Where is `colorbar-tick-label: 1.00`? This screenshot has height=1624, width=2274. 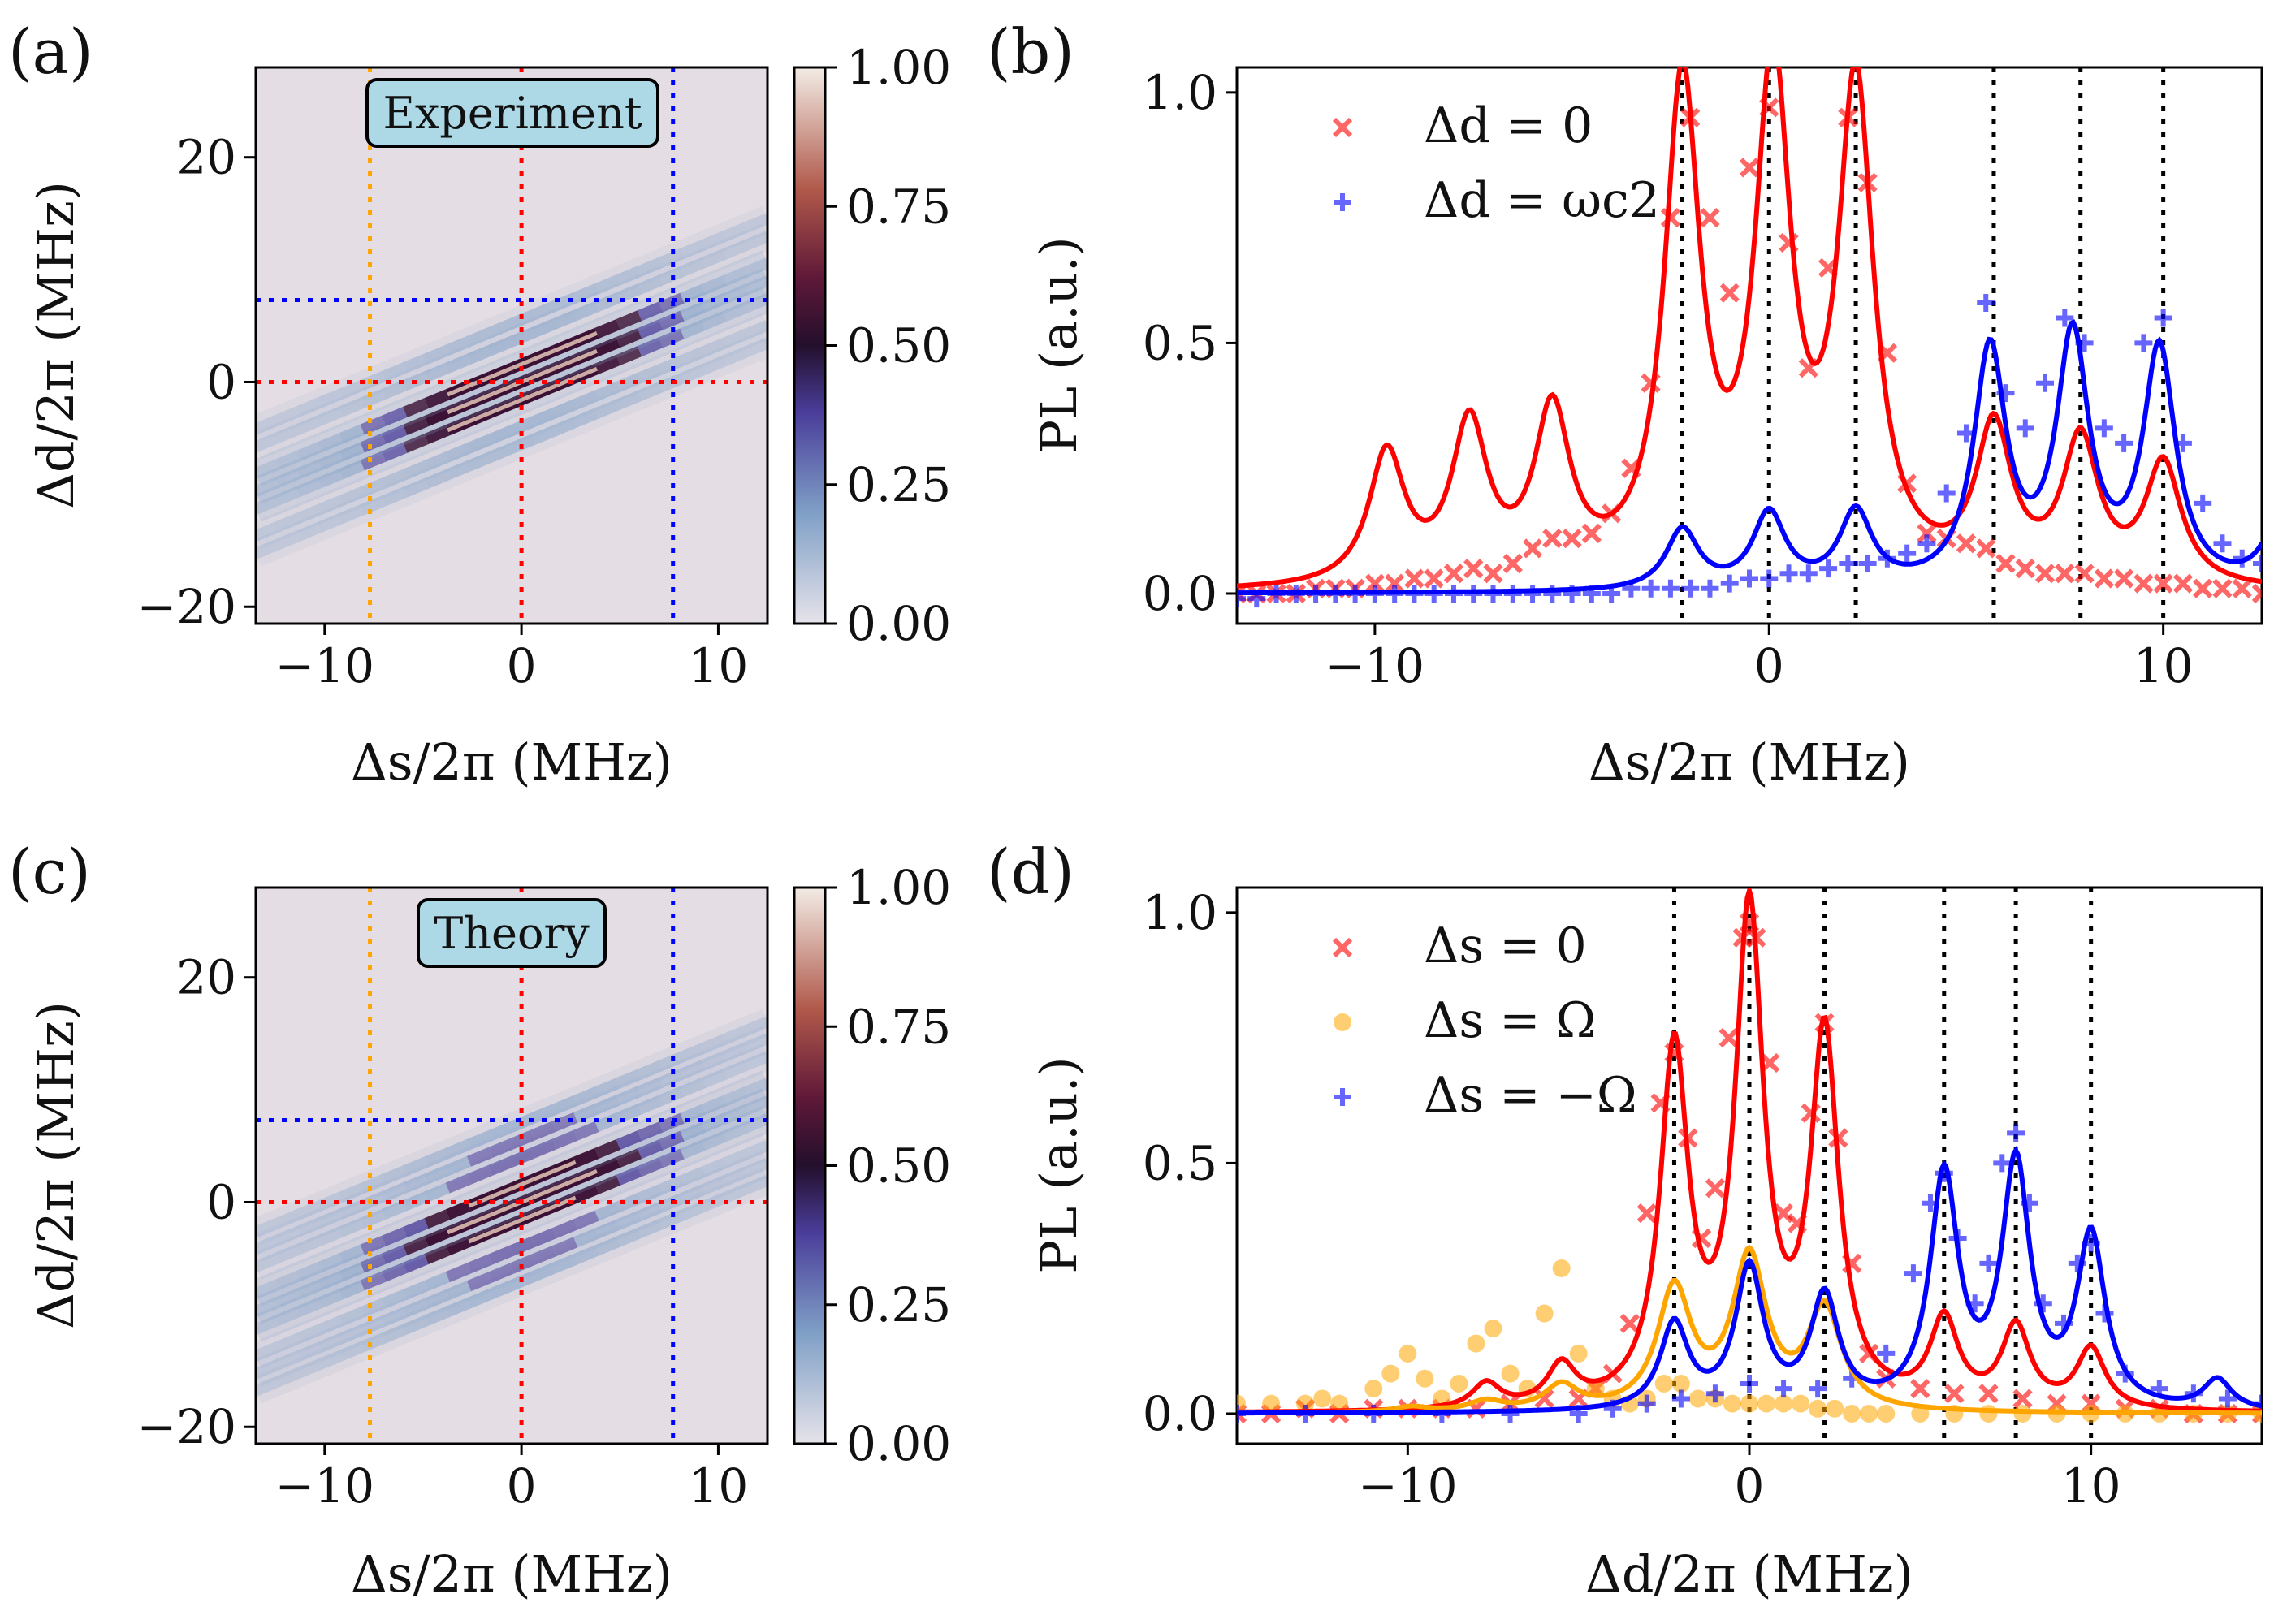 colorbar-tick-label: 1.00 is located at coordinates (898, 888).